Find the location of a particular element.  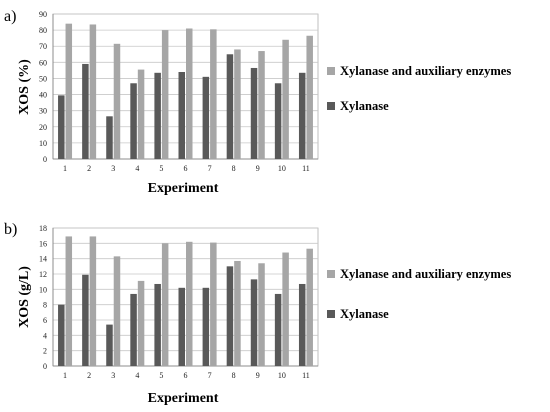

y-tick-label: 20 is located at coordinates (43, 127).